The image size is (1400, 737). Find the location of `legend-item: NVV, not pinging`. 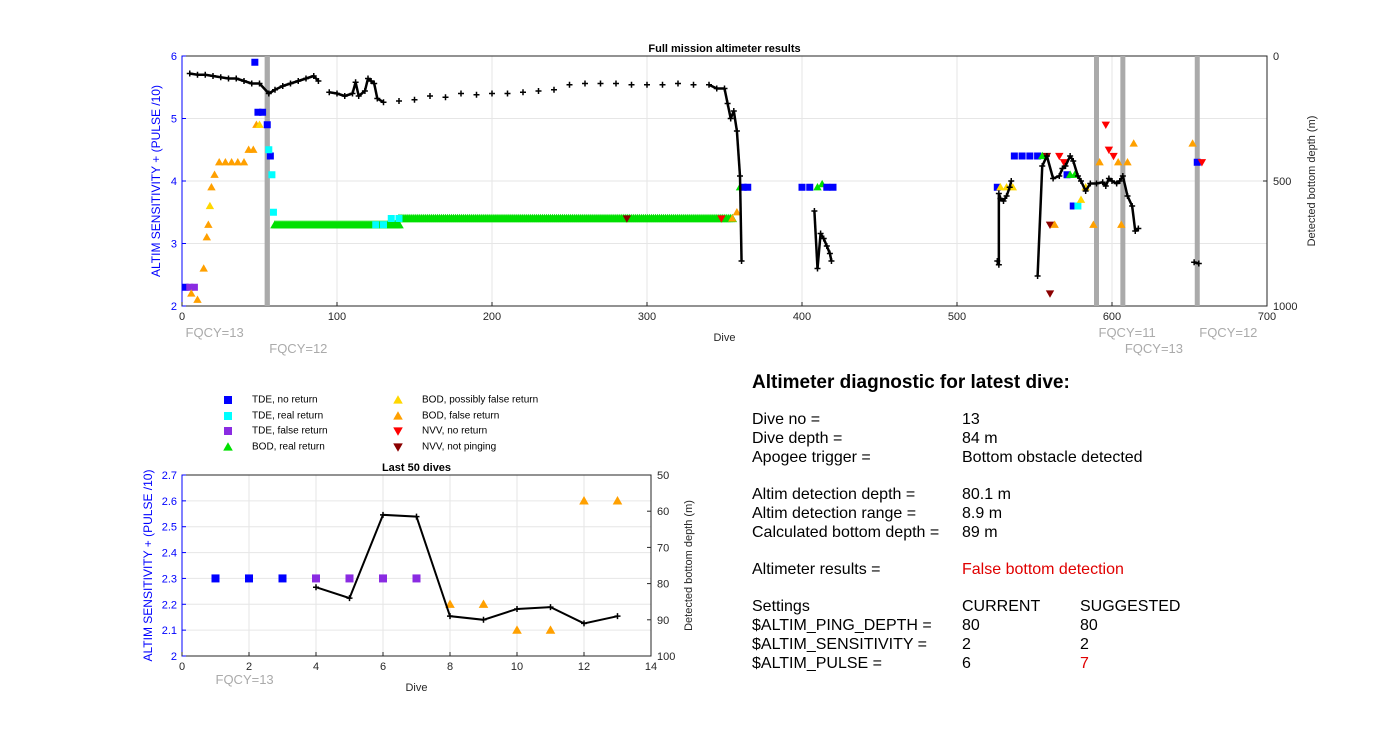

legend-item: NVV, not pinging is located at coordinates (444, 447).